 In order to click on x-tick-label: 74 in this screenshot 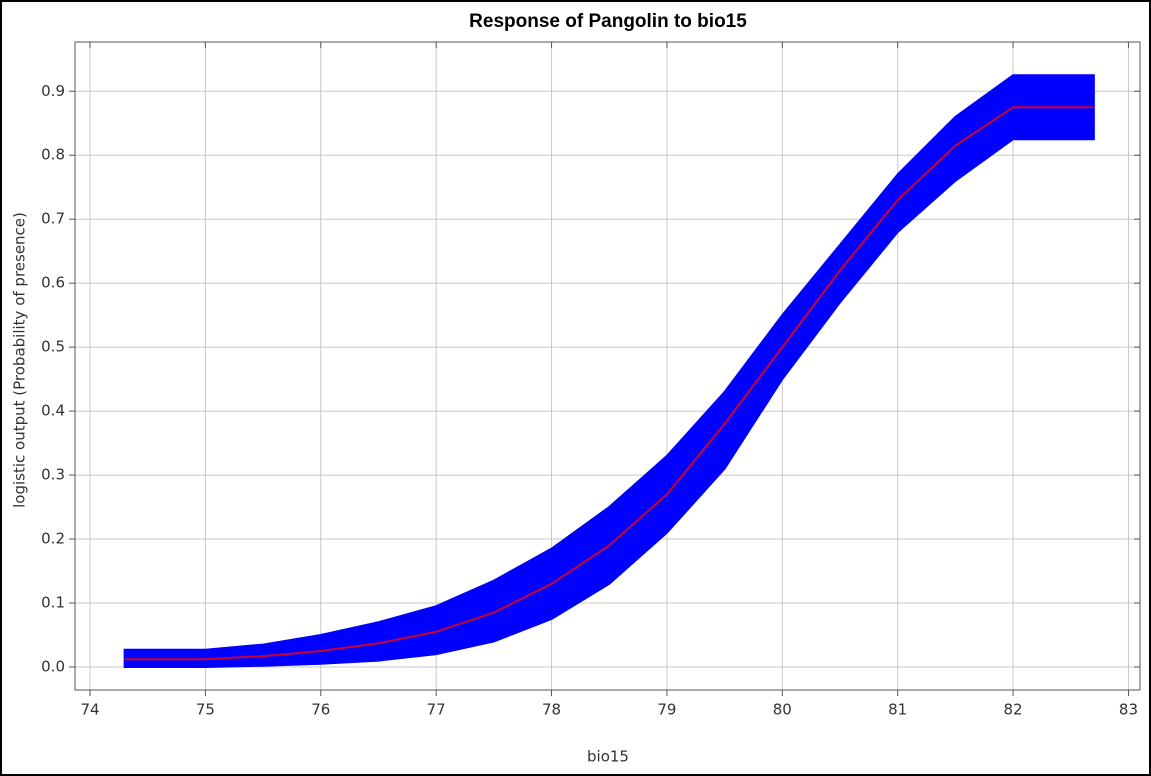, I will do `click(89, 710)`.